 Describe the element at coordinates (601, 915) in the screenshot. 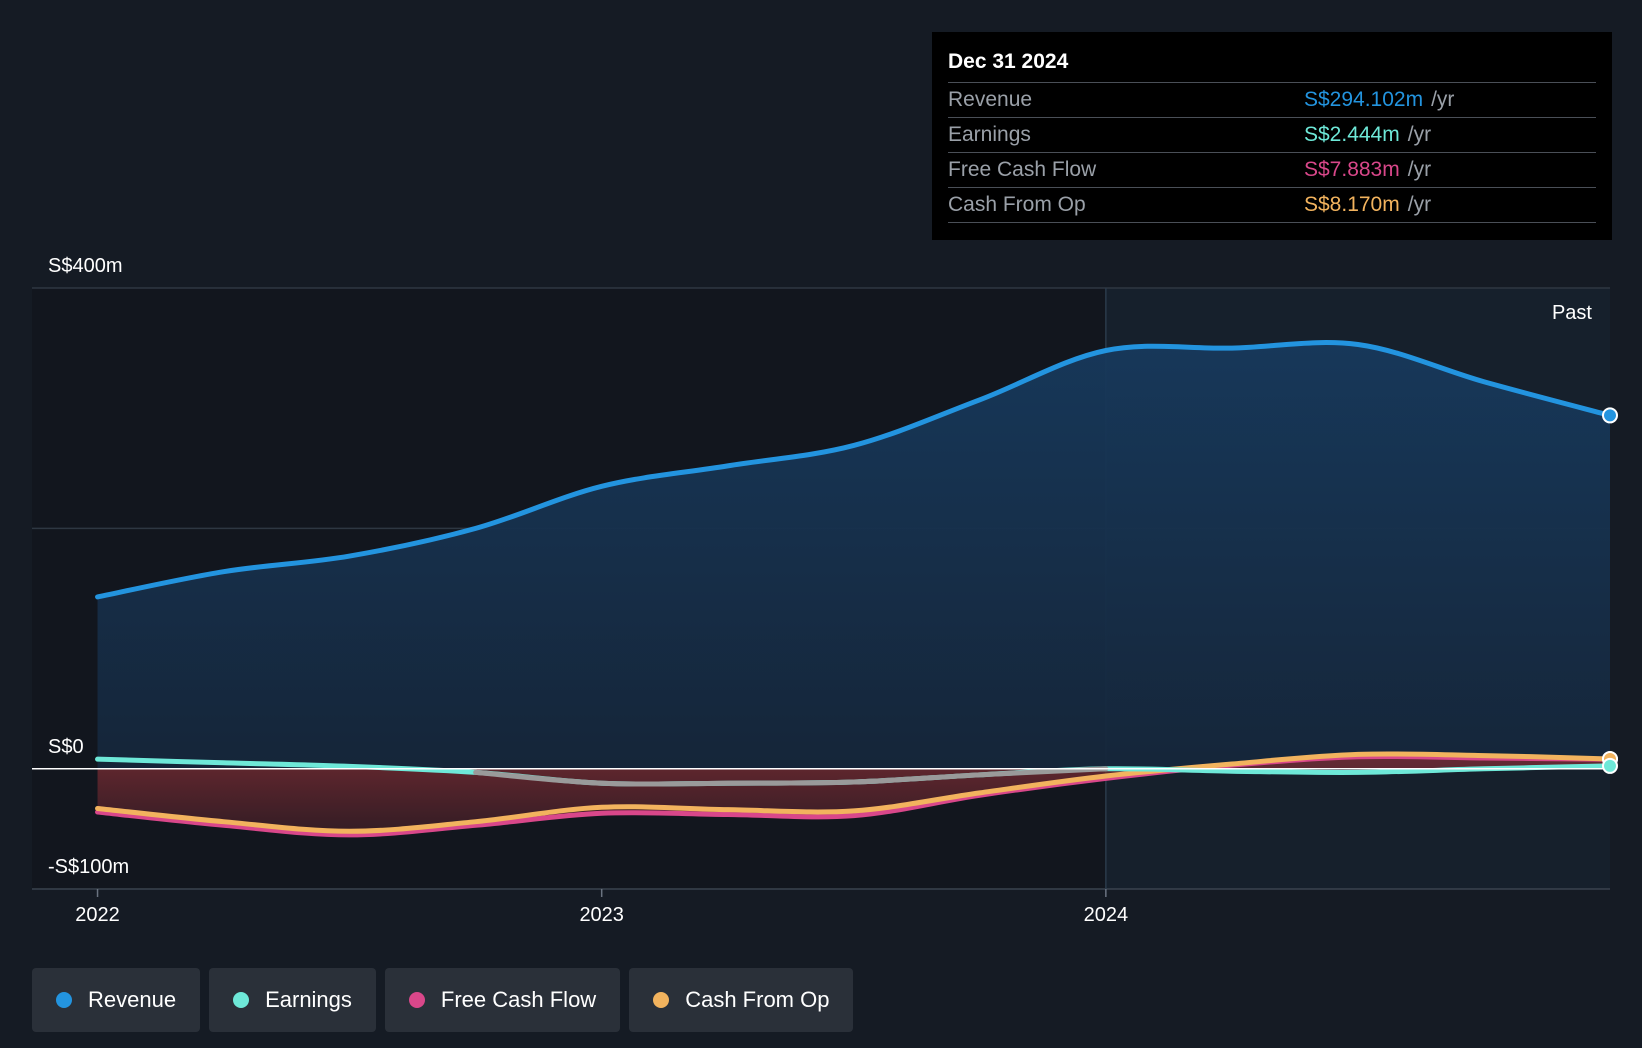

I see `x-tick-label: 2023` at that location.